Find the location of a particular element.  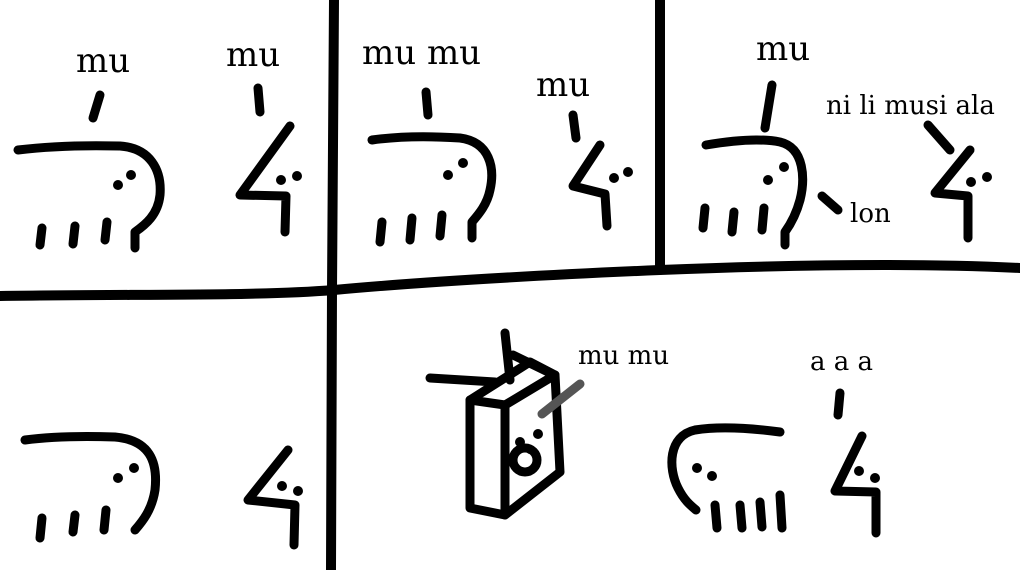

panel-3: mu ni li musi ala lon is located at coordinates (846, 139).